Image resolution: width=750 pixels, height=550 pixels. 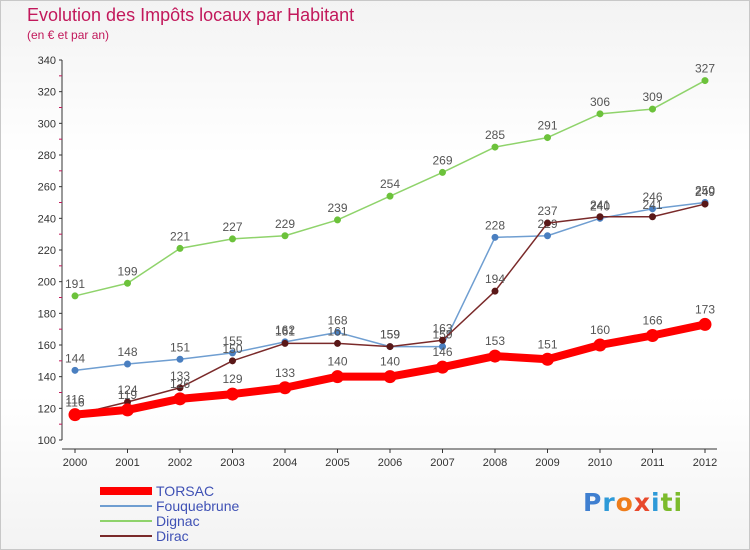 What do you see at coordinates (442, 463) in the screenshot?
I see `x-tick-label: 2007` at bounding box center [442, 463].